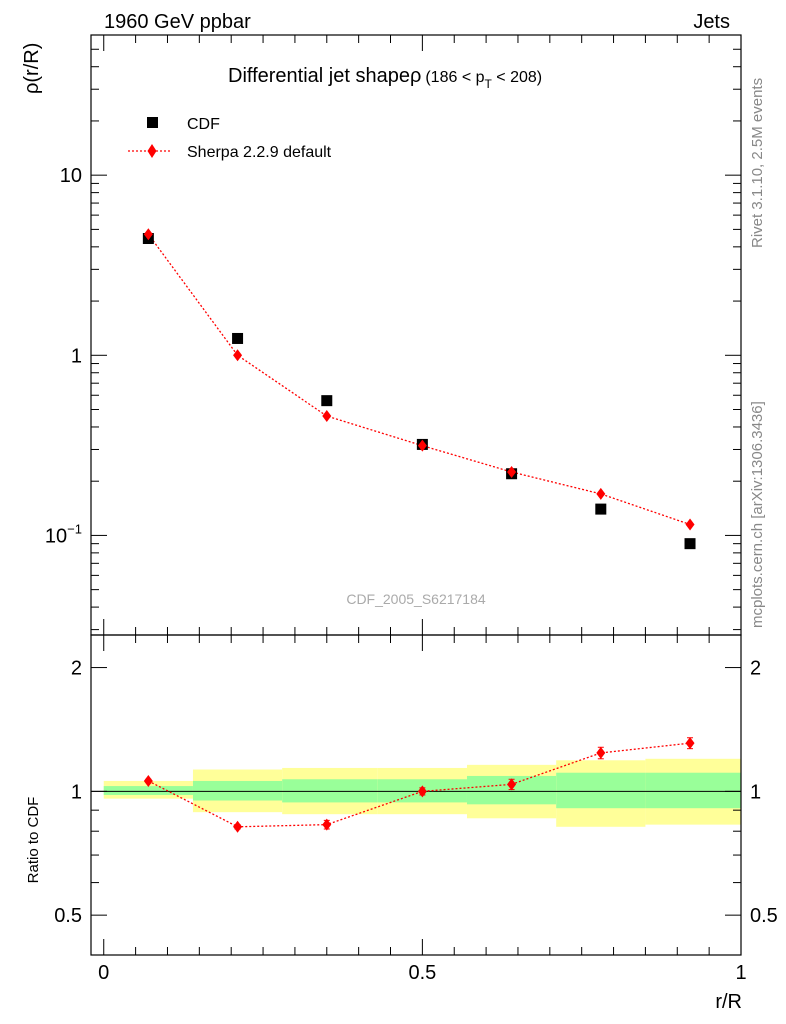  Describe the element at coordinates (259, 152) in the screenshot. I see `legend-label-sherpa: Sherpa 2.2.9 default` at that location.